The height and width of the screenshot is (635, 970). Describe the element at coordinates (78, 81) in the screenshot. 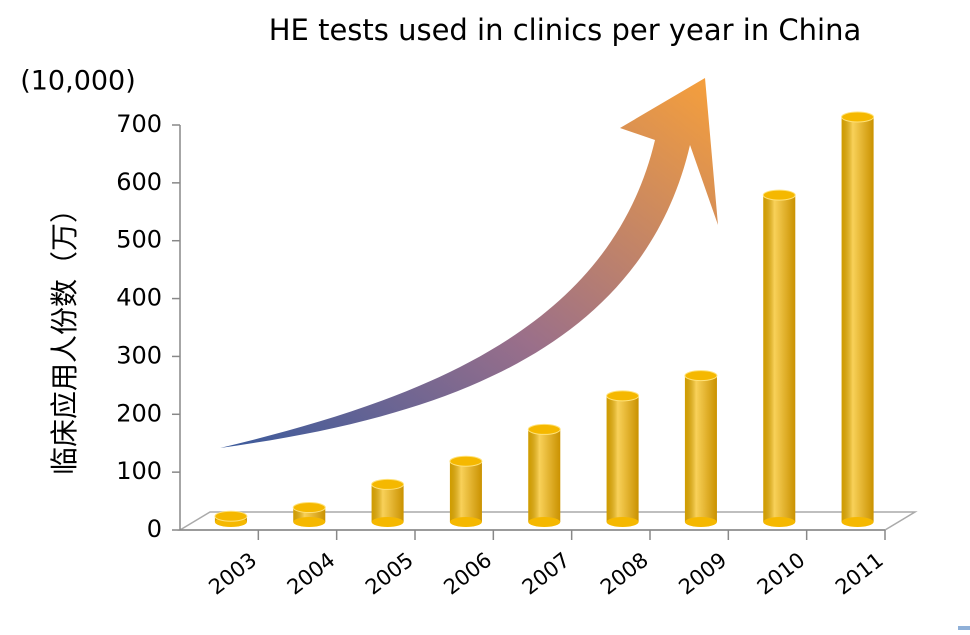

I see `unit-label: (10,000)` at that location.